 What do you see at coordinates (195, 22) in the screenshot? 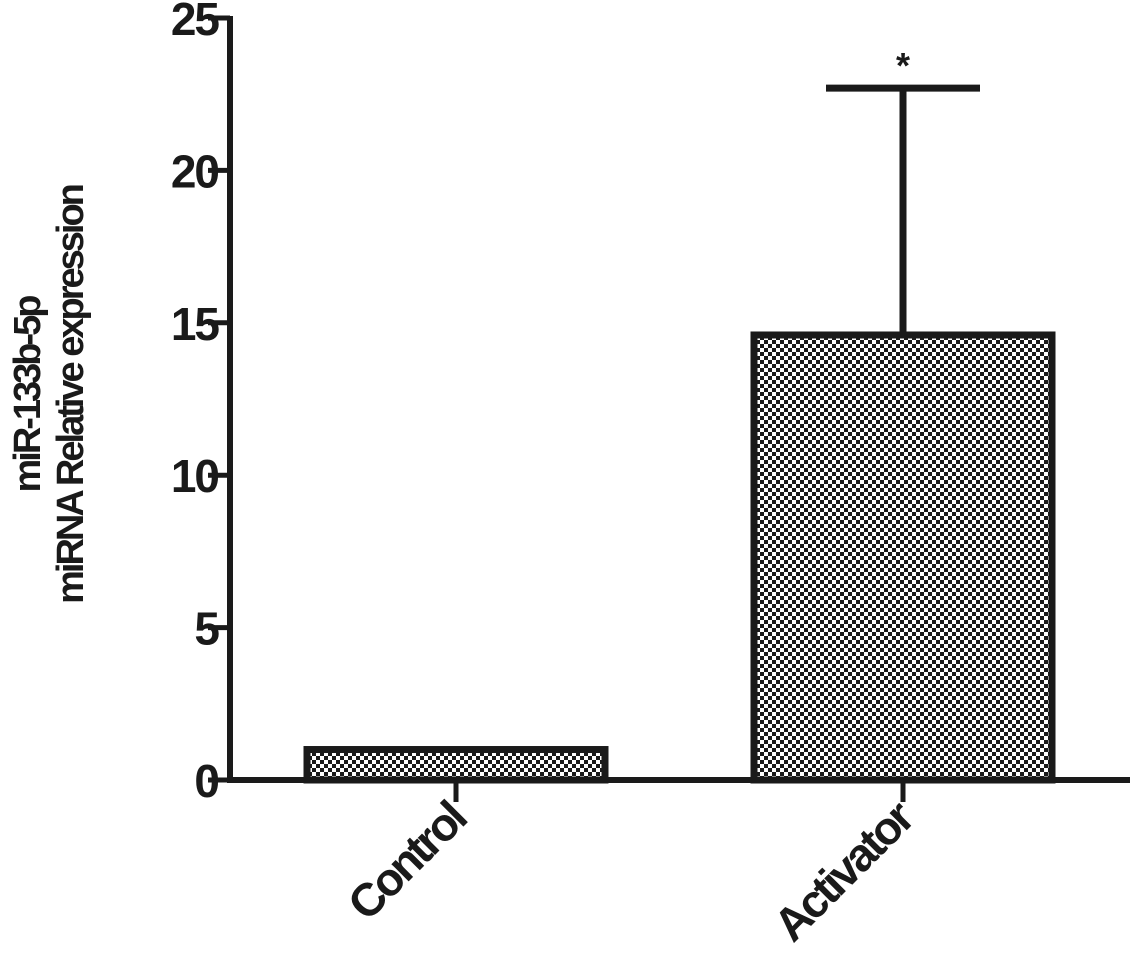
I see `y-tick-label: 25` at bounding box center [195, 22].